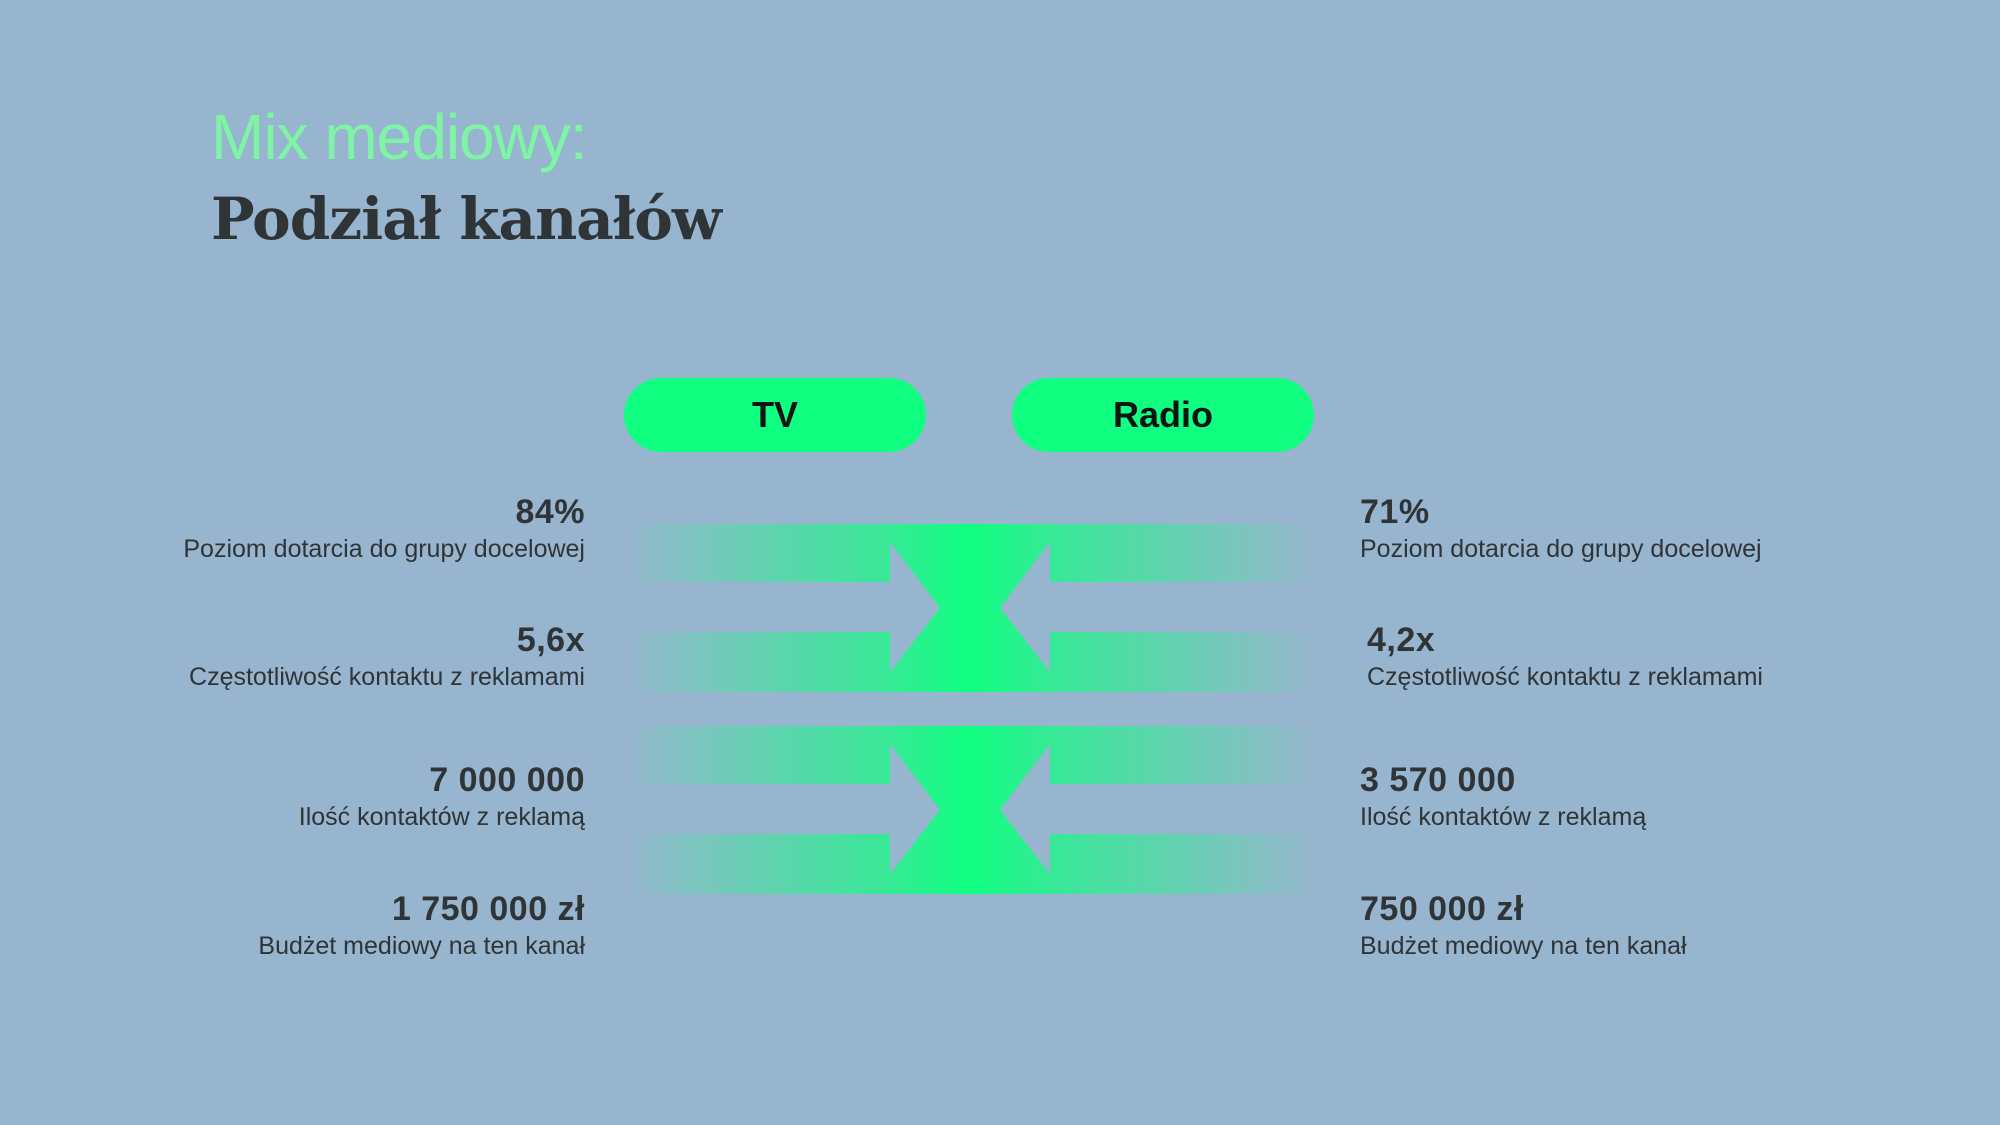  I want to click on tv-stat-reach: 84% Poziom dotarcia do grupy docelowej, so click(384, 529).